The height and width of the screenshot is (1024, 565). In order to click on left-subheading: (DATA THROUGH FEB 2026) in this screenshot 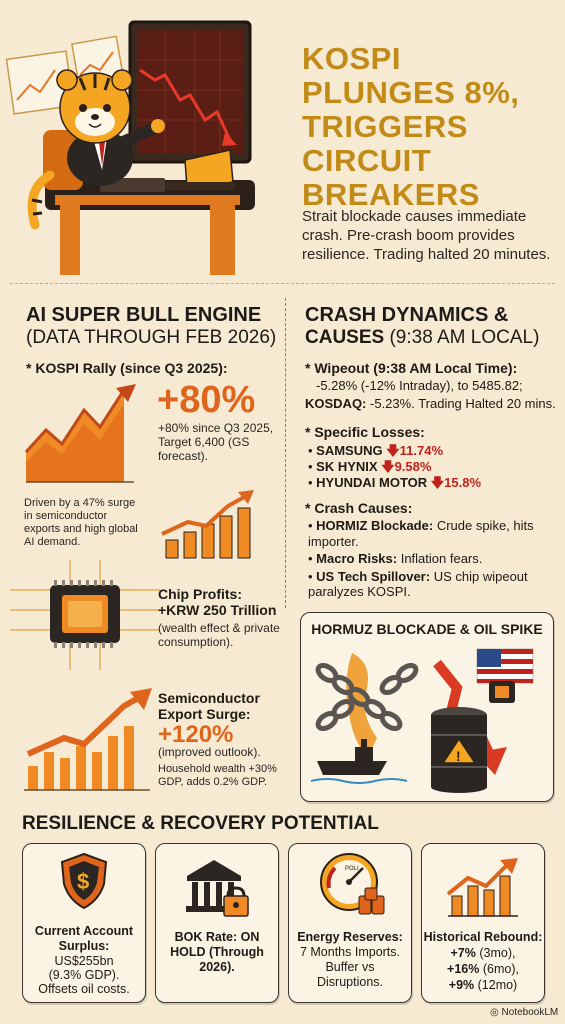, I will do `click(151, 337)`.